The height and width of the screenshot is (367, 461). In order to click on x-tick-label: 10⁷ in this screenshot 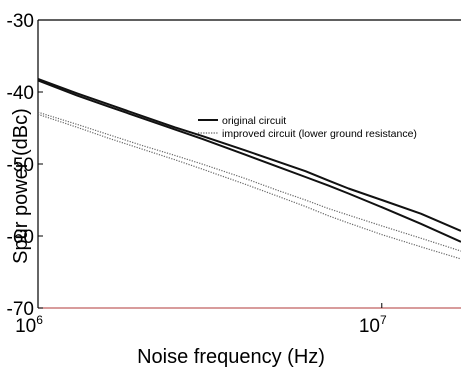, I will do `click(373, 325)`.